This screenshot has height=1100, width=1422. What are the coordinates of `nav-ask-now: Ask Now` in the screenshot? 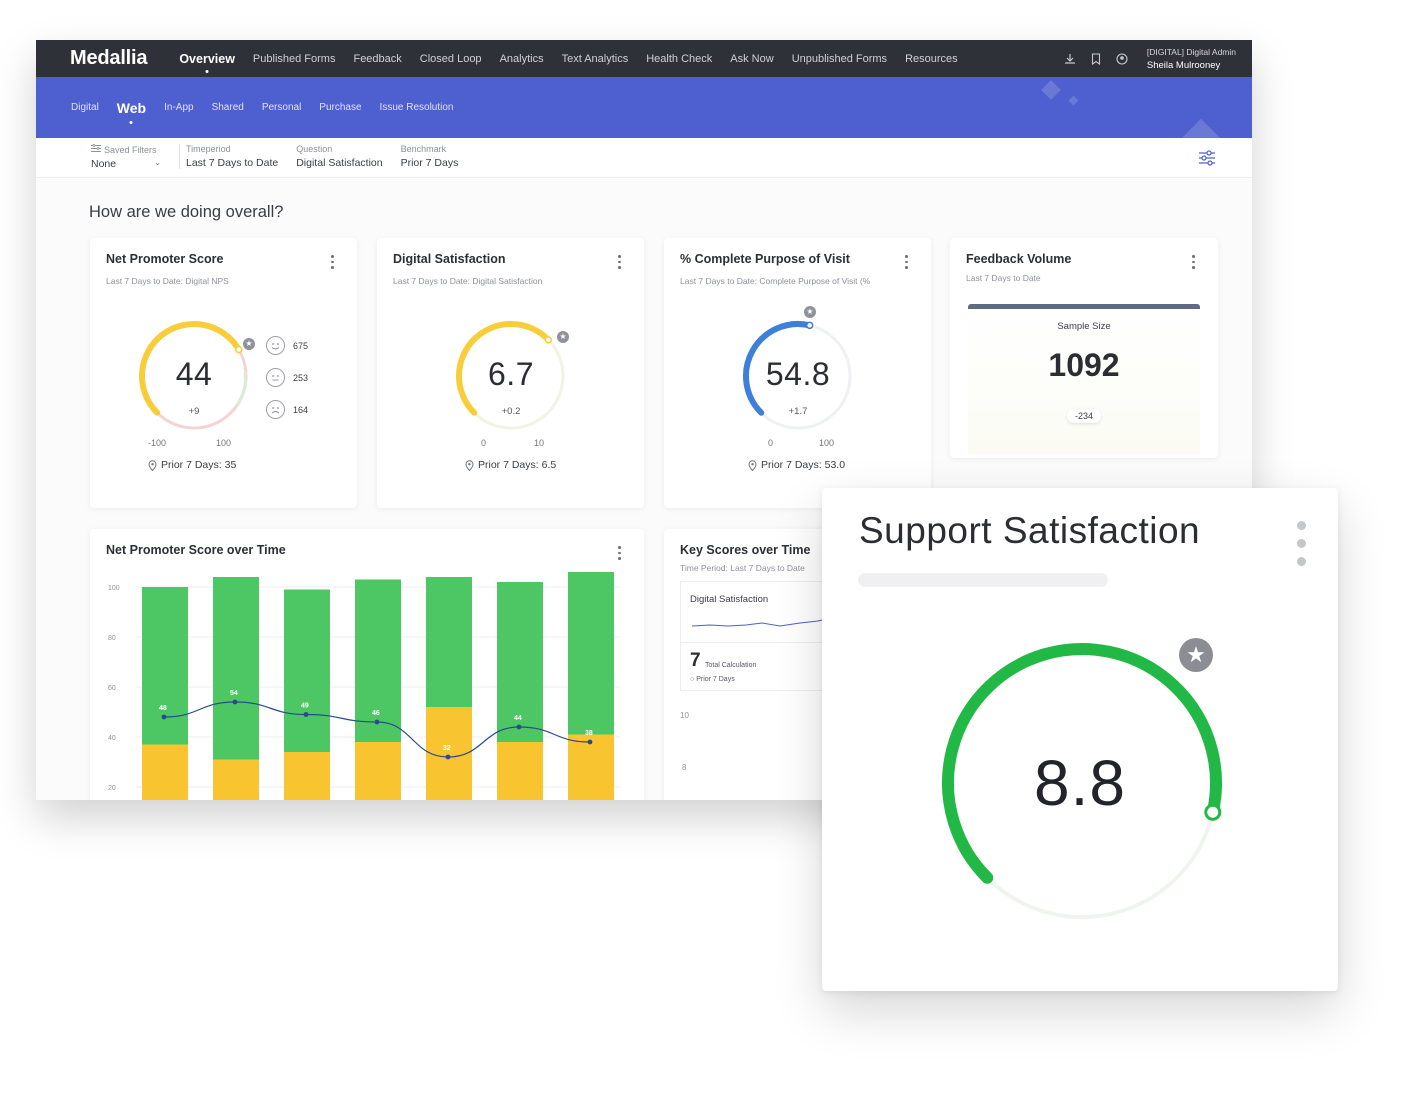 It's located at (752, 58).